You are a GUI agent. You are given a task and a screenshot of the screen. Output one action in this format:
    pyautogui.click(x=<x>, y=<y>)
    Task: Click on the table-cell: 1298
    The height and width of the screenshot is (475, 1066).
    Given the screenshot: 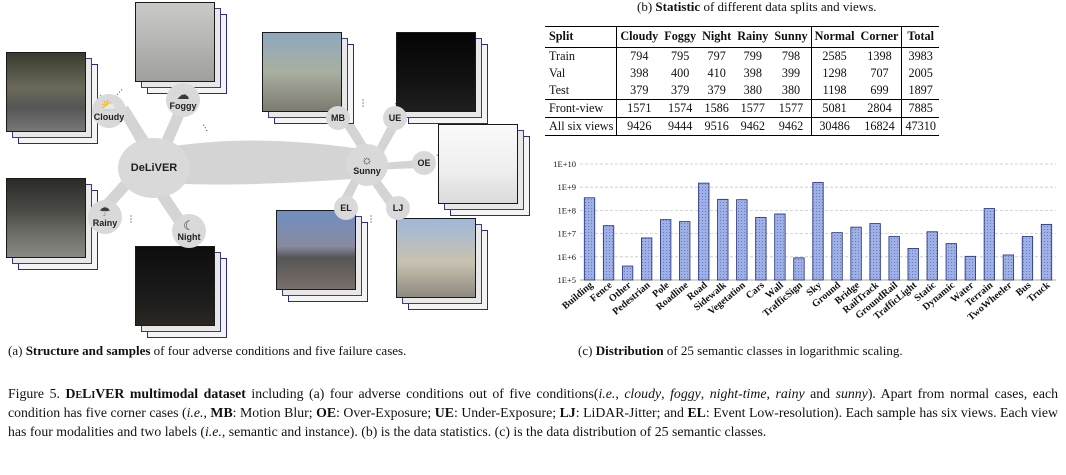 What is the action you would take?
    pyautogui.click(x=834, y=73)
    